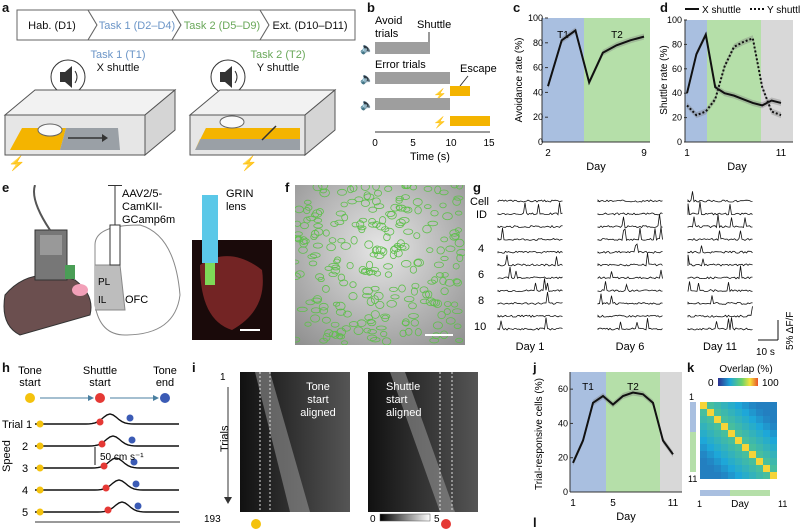 The width and height of the screenshot is (800, 530). Describe the element at coordinates (535, 522) in the screenshot. I see `panel-label-l: l` at that location.